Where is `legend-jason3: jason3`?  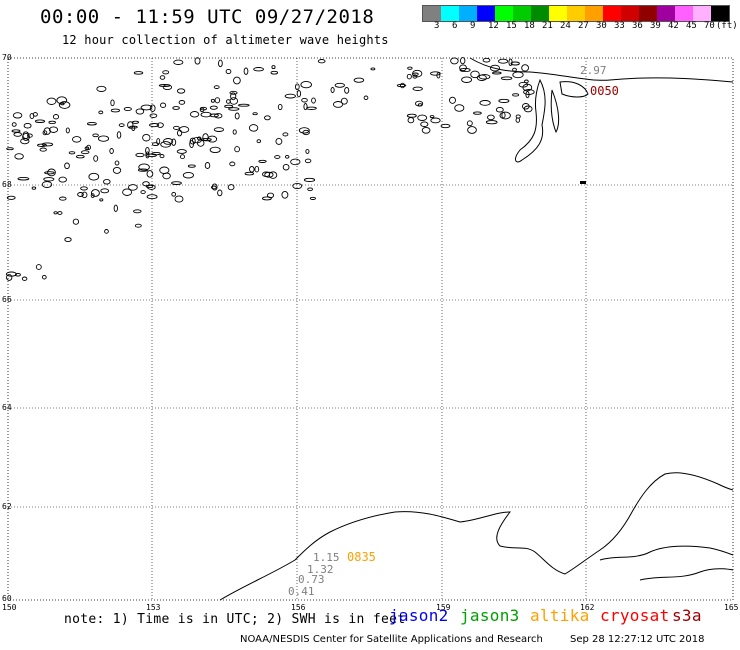
legend-jason3: jason3 is located at coordinates (490, 615).